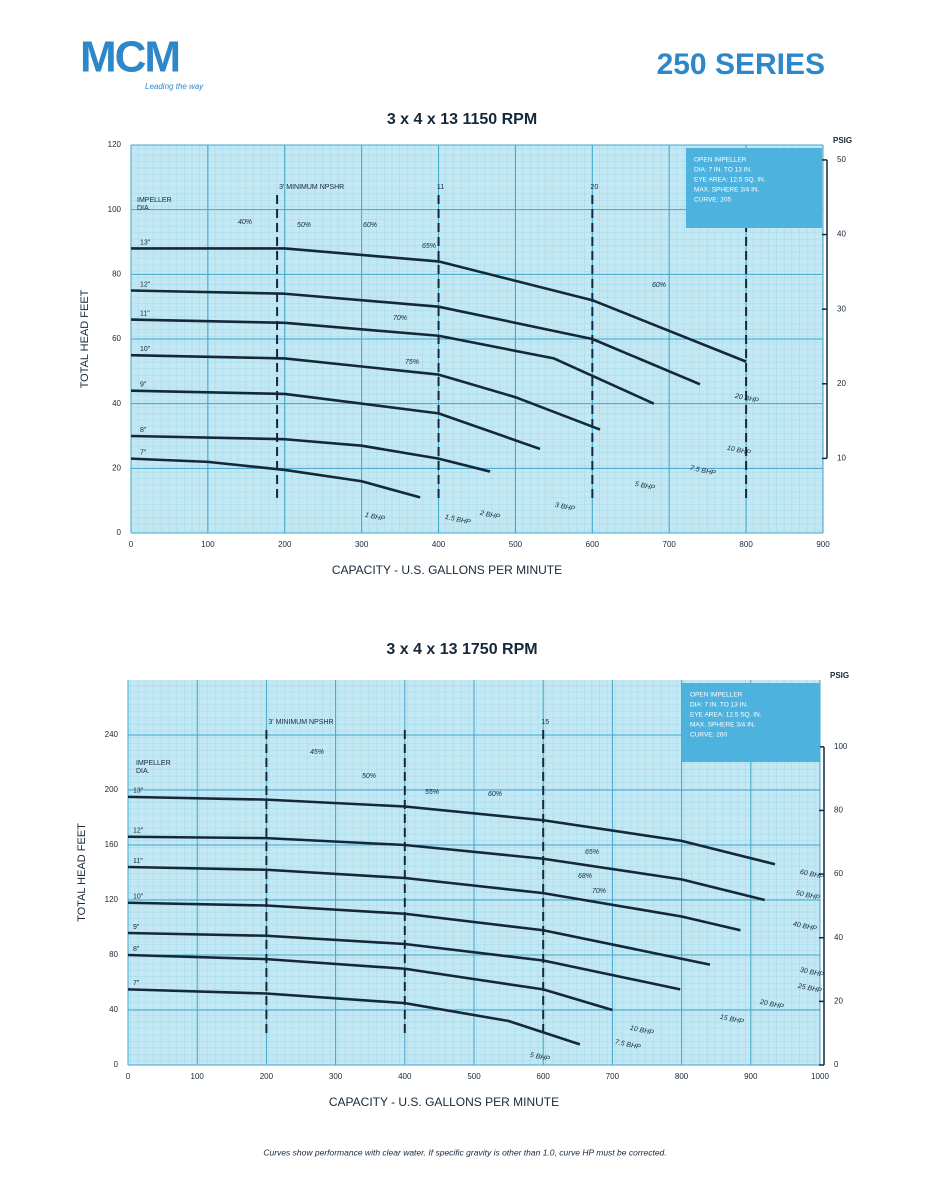 The height and width of the screenshot is (1200, 926). I want to click on info-box-line: OPEN IMPELLER, so click(720, 160).